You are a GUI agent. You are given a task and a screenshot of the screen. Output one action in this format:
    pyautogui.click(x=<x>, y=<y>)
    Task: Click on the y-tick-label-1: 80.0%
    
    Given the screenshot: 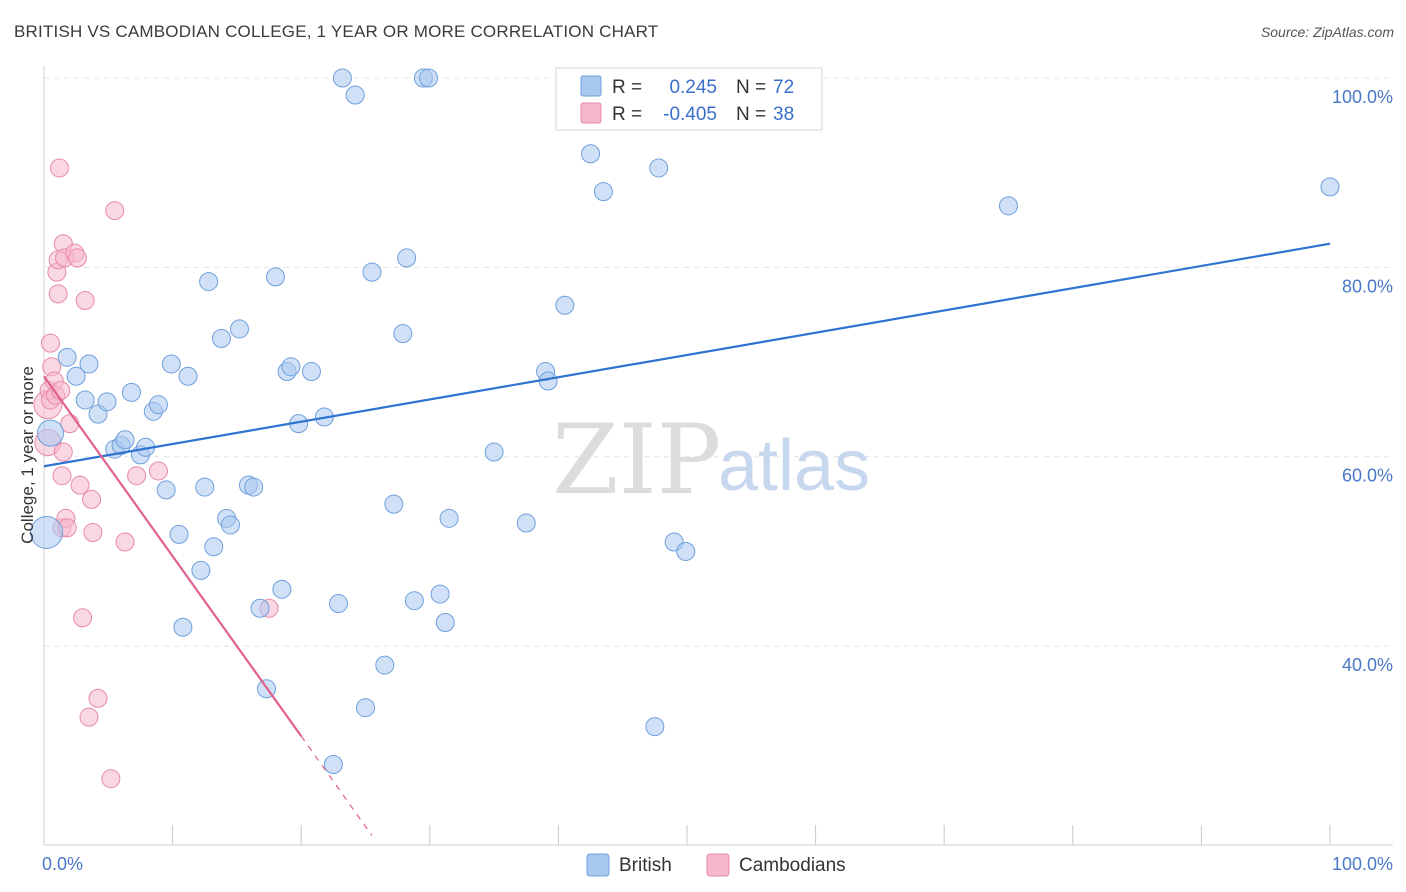 What is the action you would take?
    pyautogui.click(x=1367, y=286)
    